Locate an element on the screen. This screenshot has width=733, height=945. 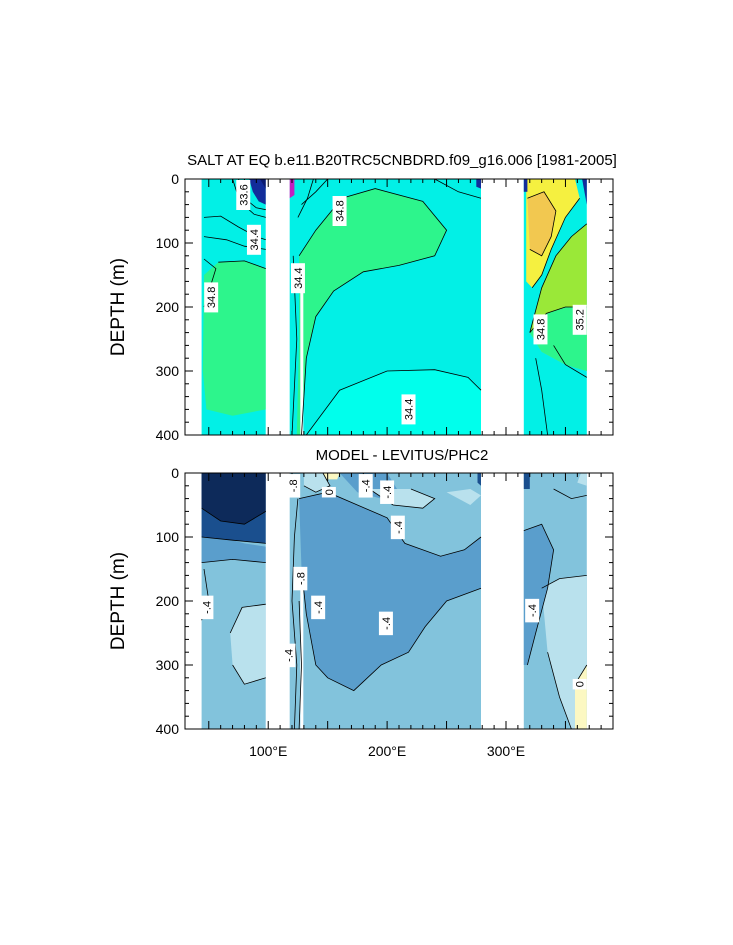
salt-fill-east-orange is located at coordinates (541, 223).